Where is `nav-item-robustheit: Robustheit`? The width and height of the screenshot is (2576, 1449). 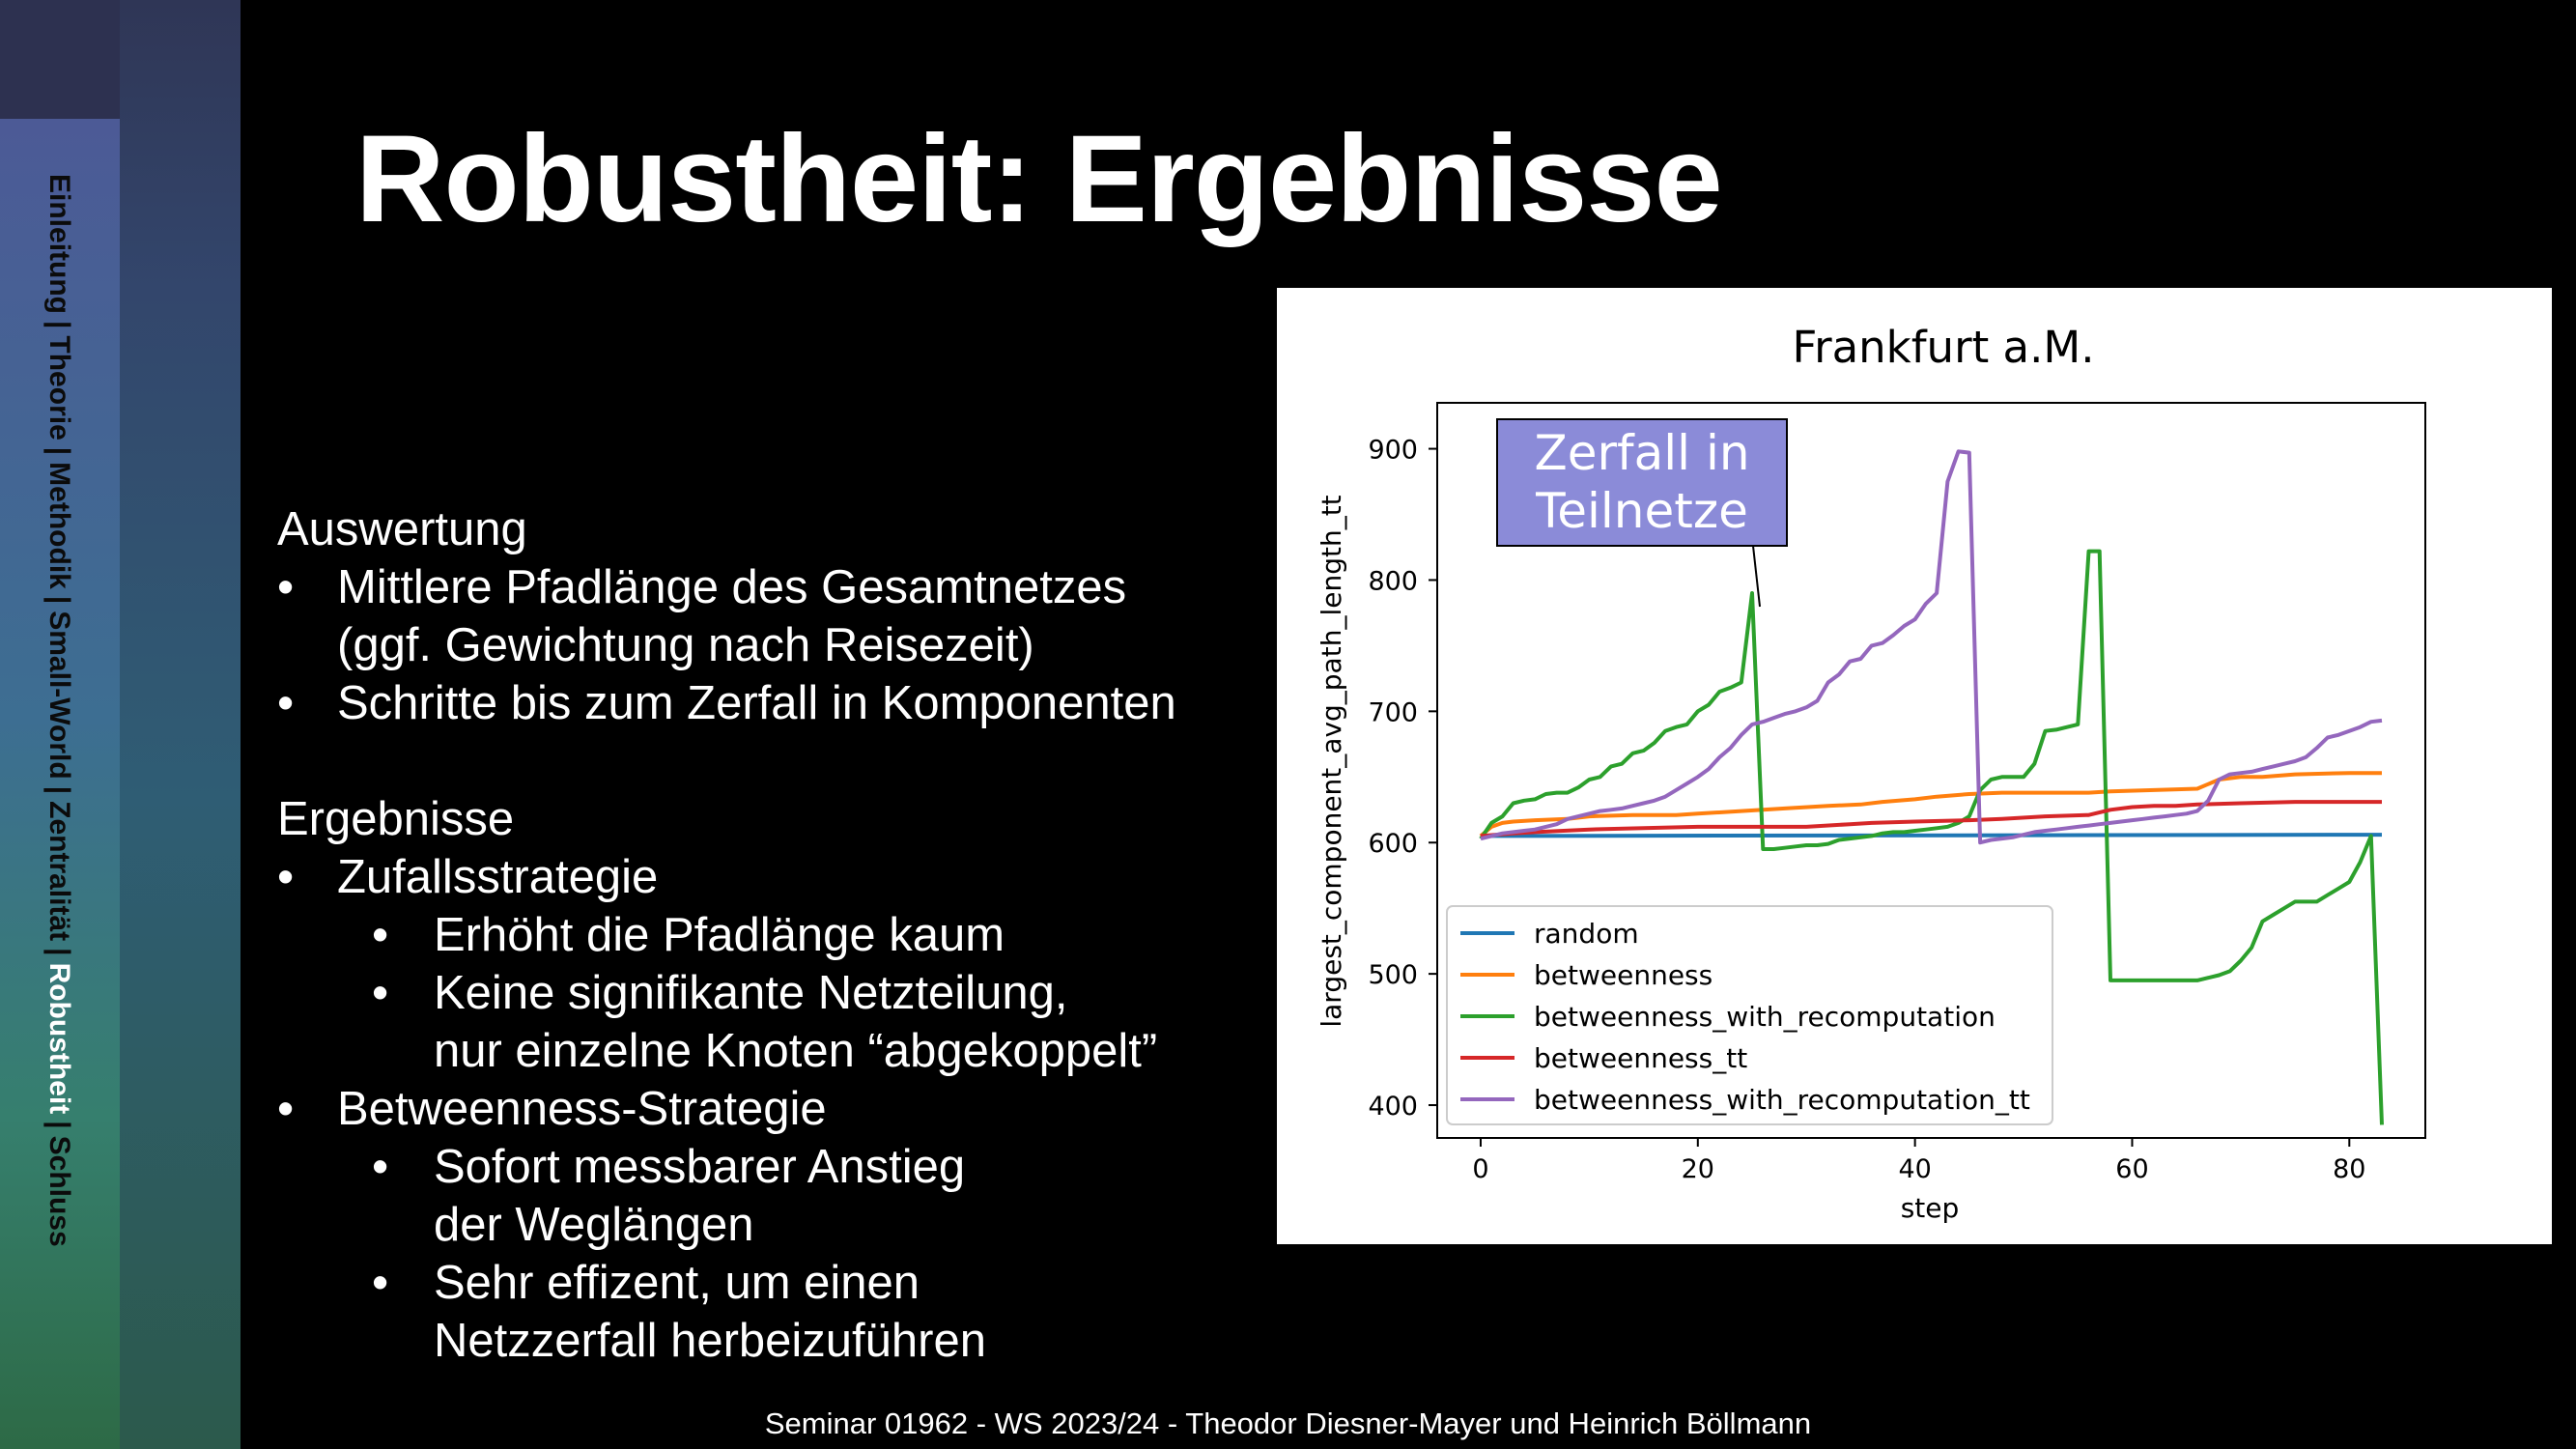
nav-item-robustheit: Robustheit is located at coordinates (59, 1038).